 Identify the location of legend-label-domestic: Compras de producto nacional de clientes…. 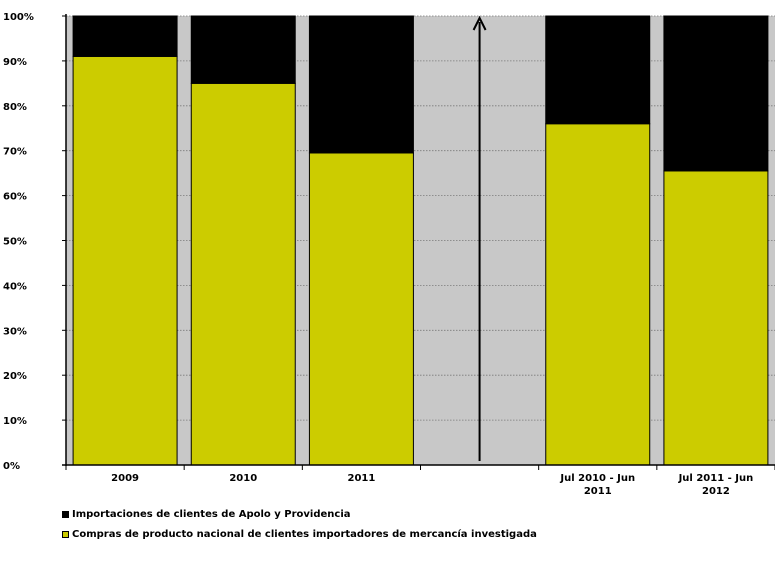
(304, 534).